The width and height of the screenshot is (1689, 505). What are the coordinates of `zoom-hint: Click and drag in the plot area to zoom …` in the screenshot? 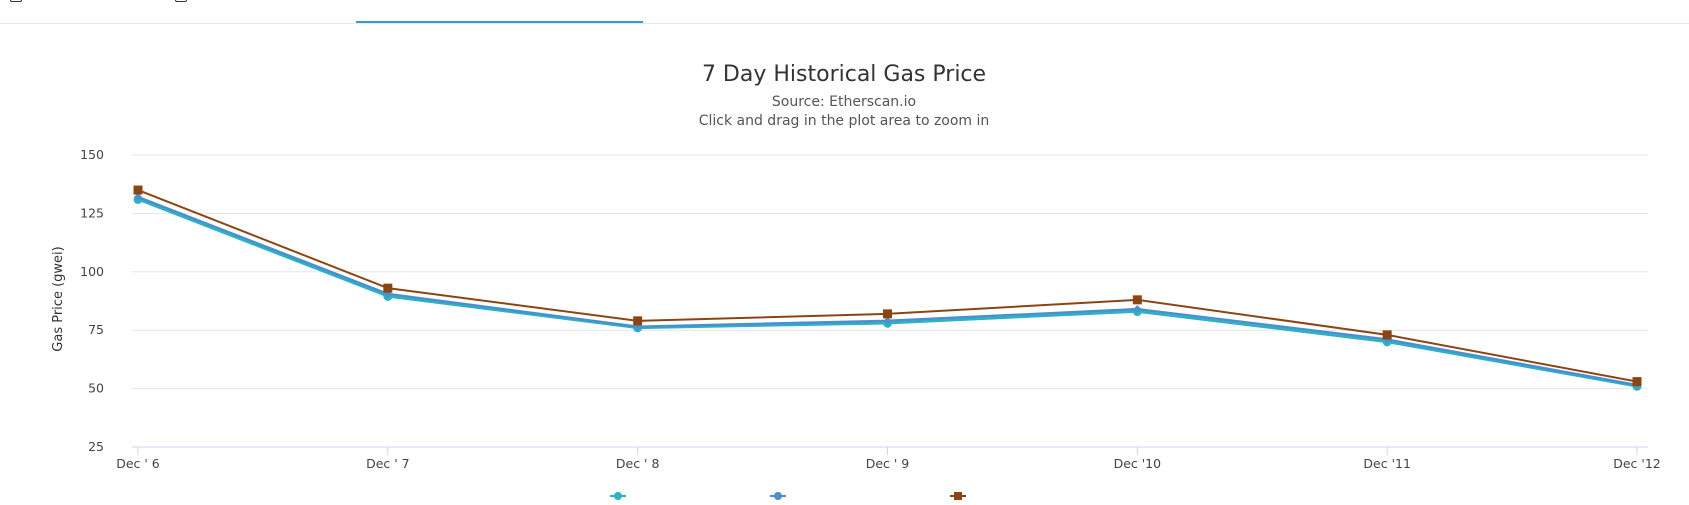 It's located at (844, 121).